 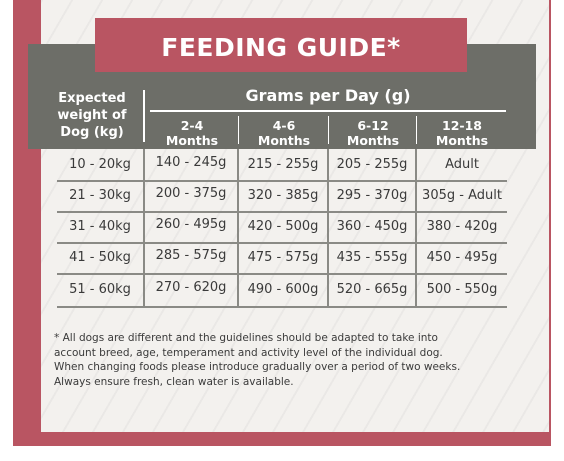 I want to click on value-cell: 270 - 620g, so click(x=191, y=287).